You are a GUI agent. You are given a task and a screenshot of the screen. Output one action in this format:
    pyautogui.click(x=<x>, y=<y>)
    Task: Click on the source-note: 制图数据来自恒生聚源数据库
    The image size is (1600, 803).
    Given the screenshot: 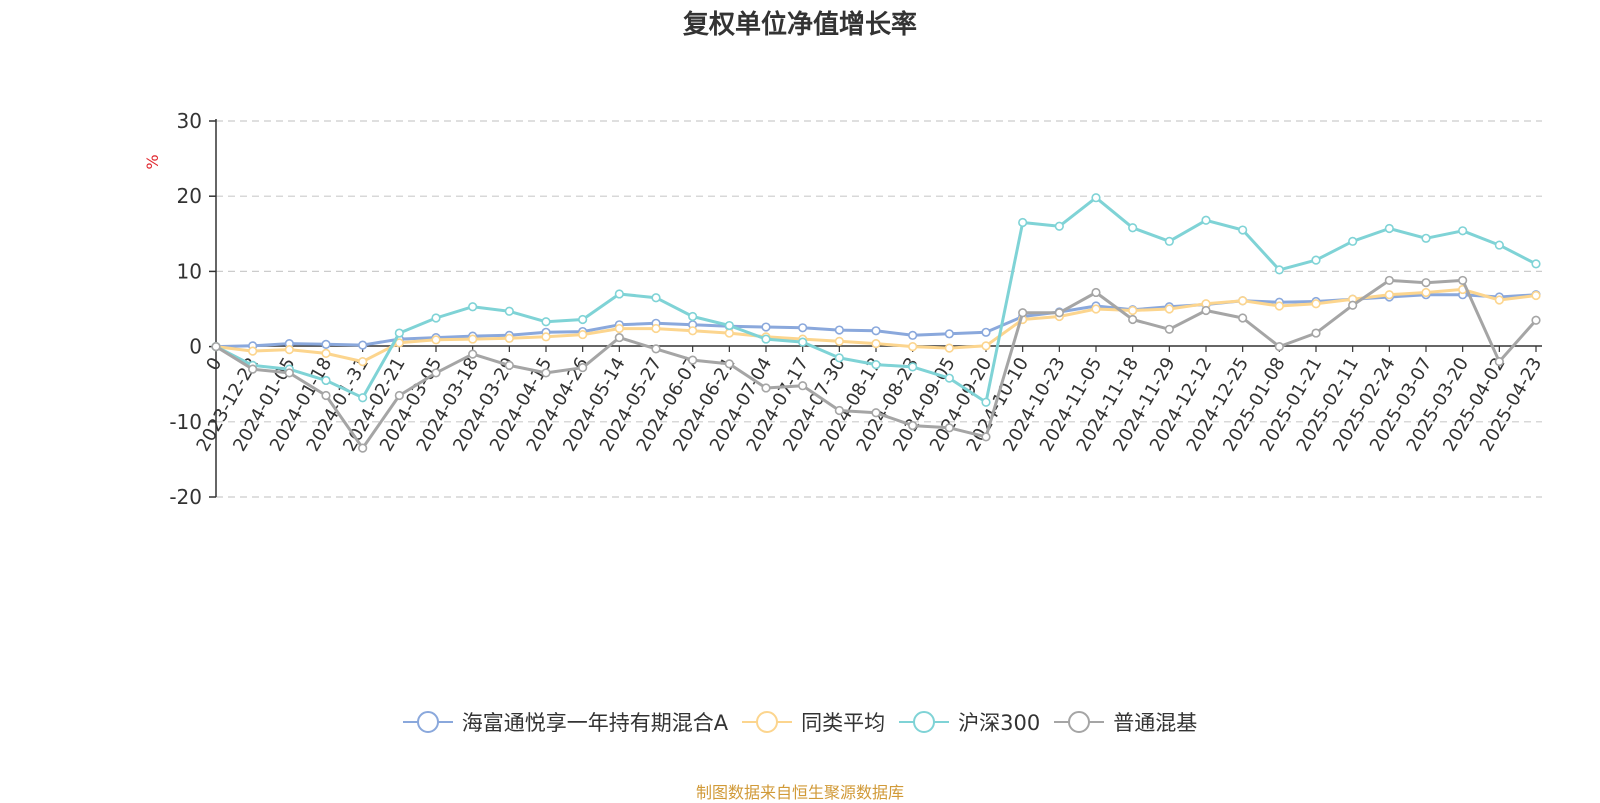 What is the action you would take?
    pyautogui.click(x=799, y=792)
    